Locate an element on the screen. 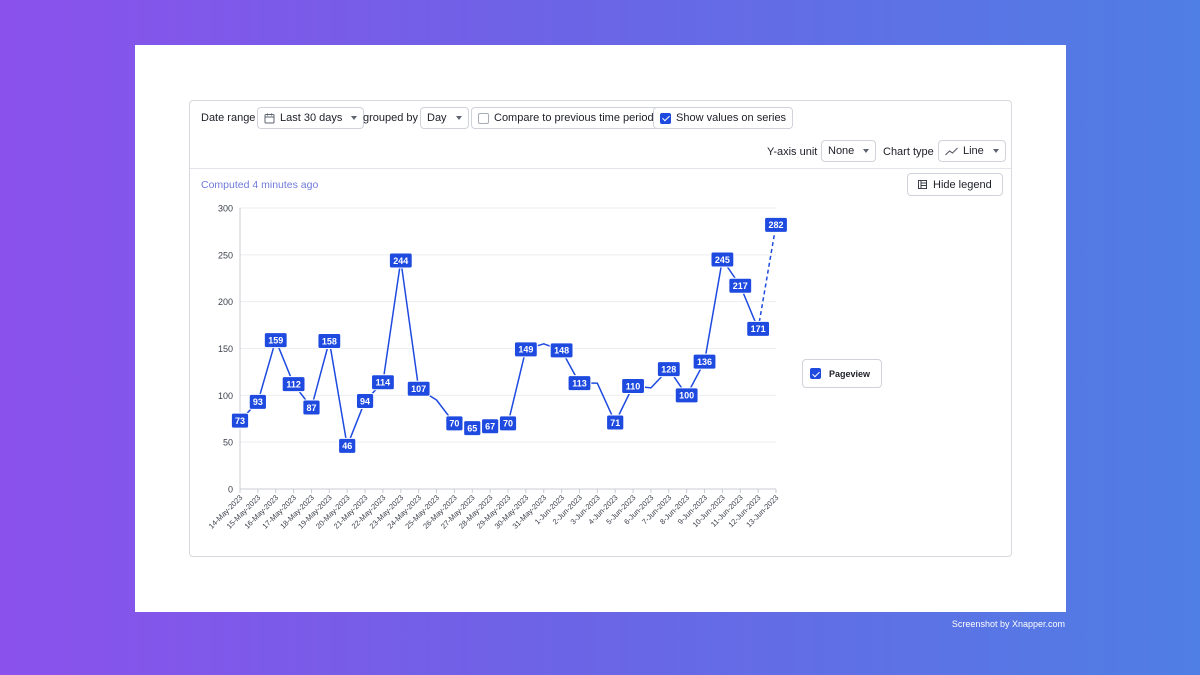 Image resolution: width=1200 pixels, height=675 pixels. value-label: 71 is located at coordinates (615, 423).